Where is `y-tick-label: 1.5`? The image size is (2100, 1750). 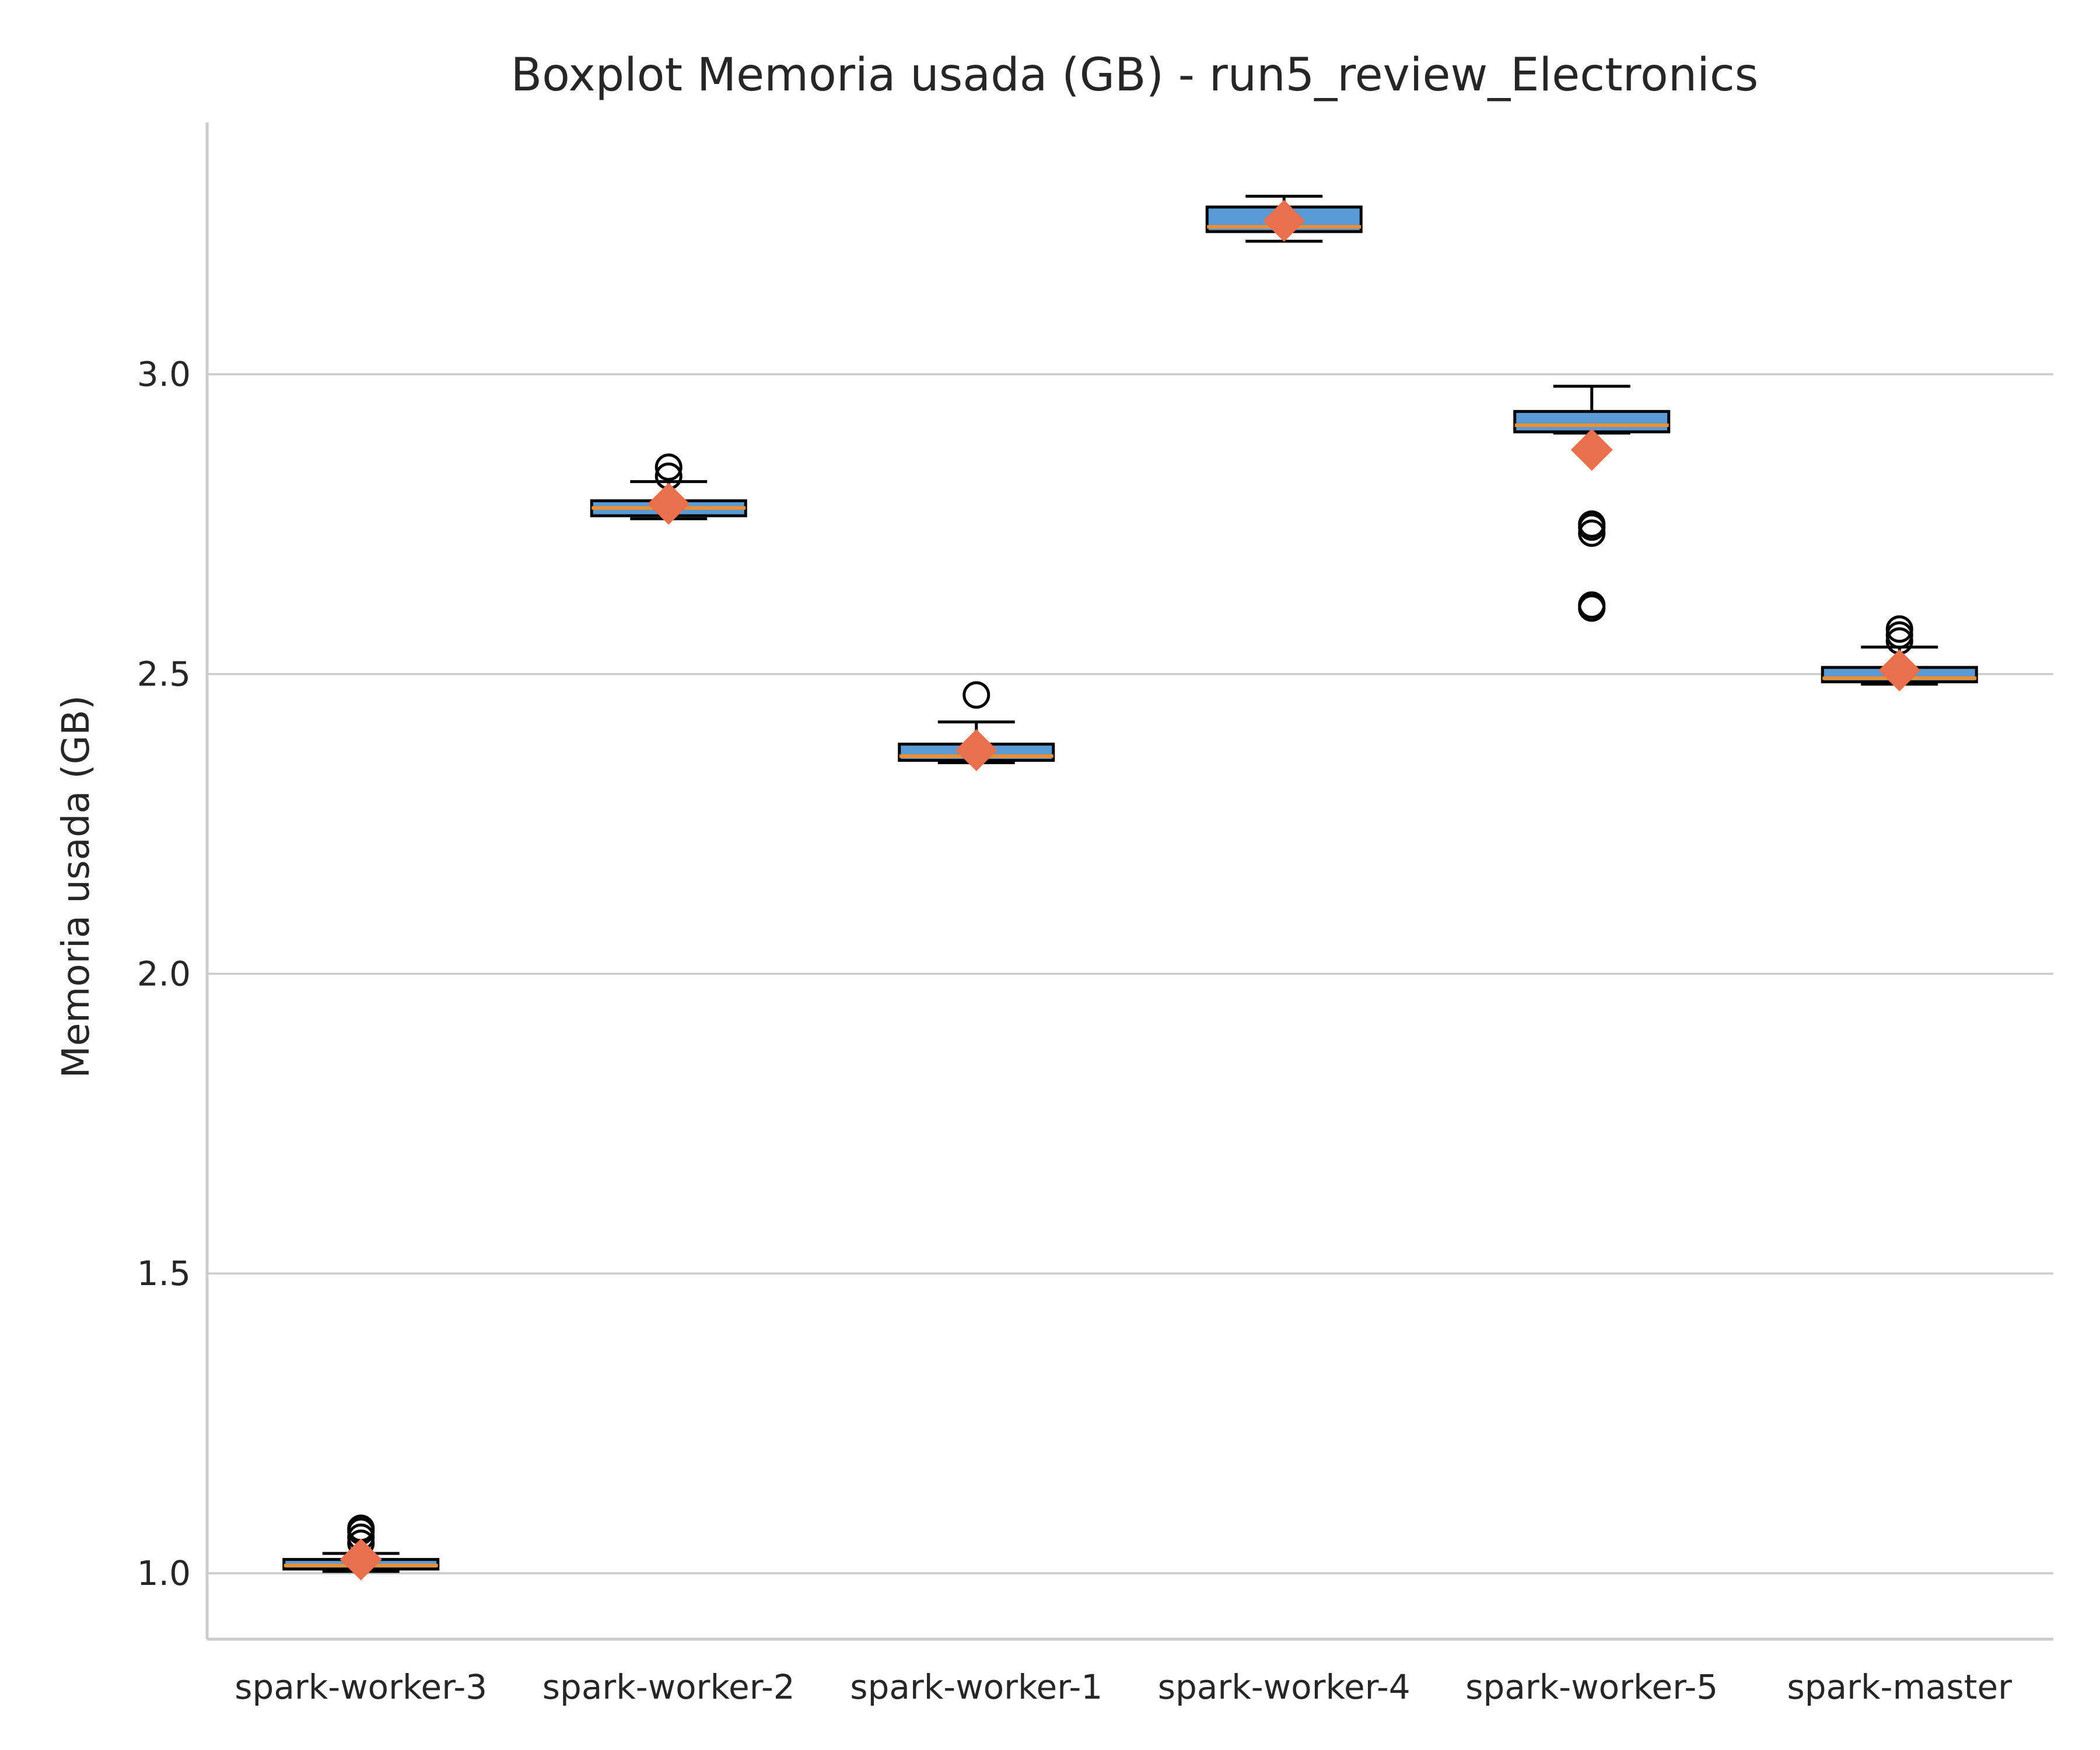 y-tick-label: 1.5 is located at coordinates (164, 1273).